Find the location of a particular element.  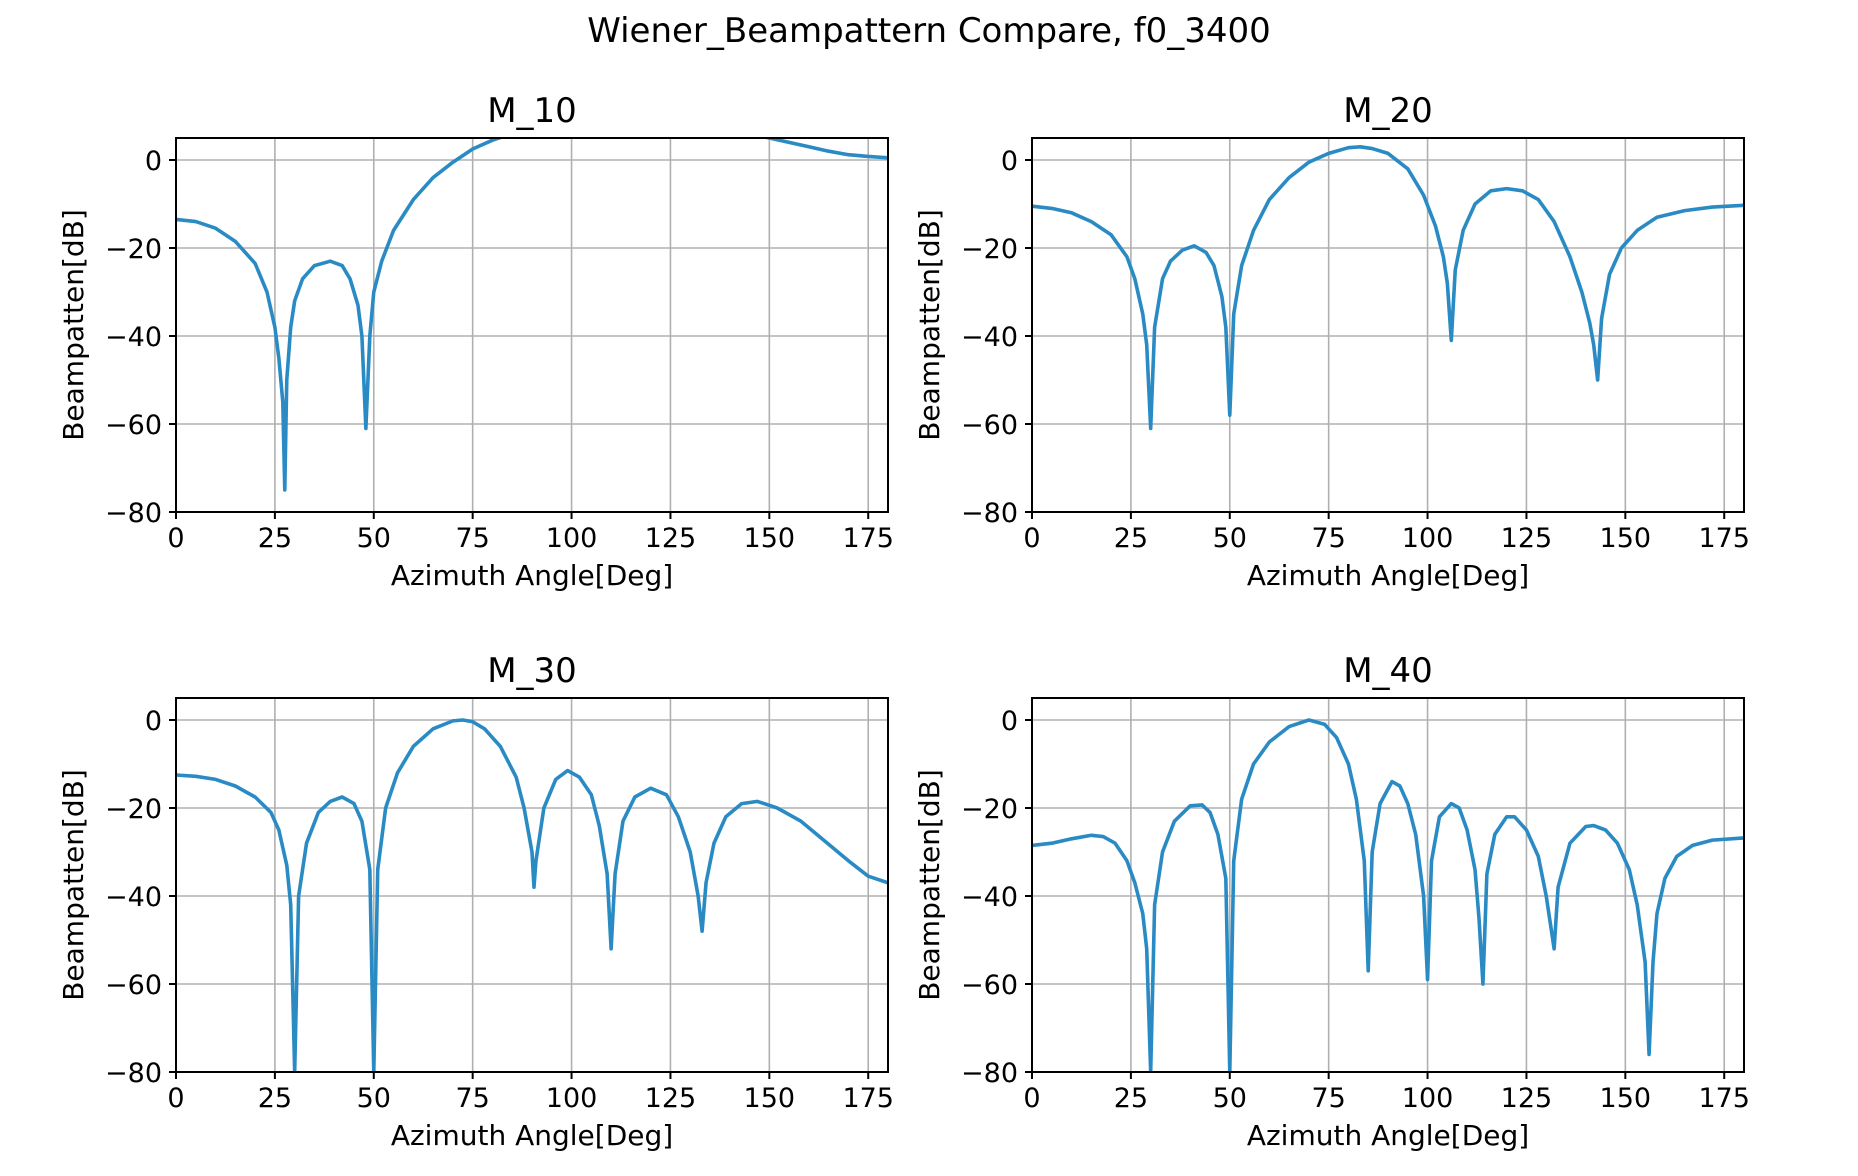

figure-title: Wiener_Beampattern Compare, f0_3400 is located at coordinates (929, 31).